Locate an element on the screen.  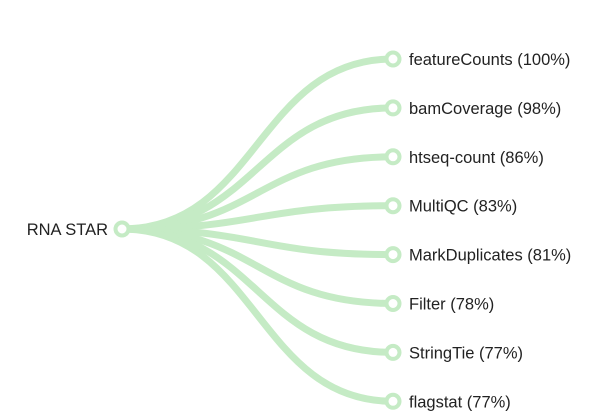
target-node-label: htseq-count (86%) is located at coordinates (476, 158).